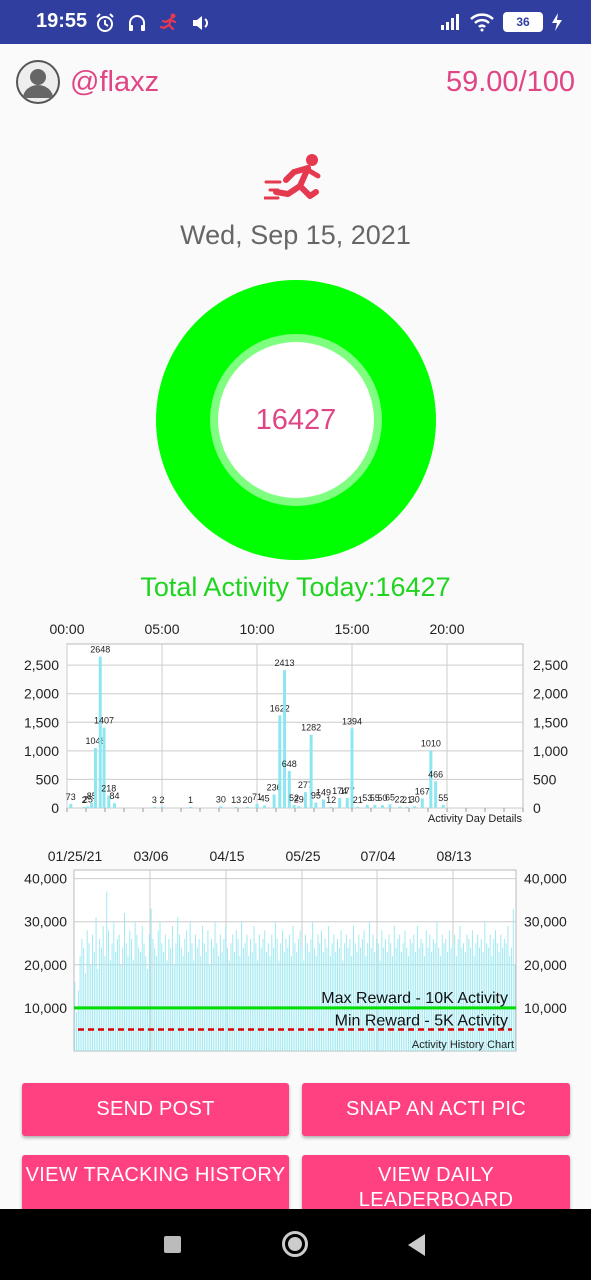 The width and height of the screenshot is (591, 1280). What do you see at coordinates (153, 23) in the screenshot?
I see `status-icons-left` at bounding box center [153, 23].